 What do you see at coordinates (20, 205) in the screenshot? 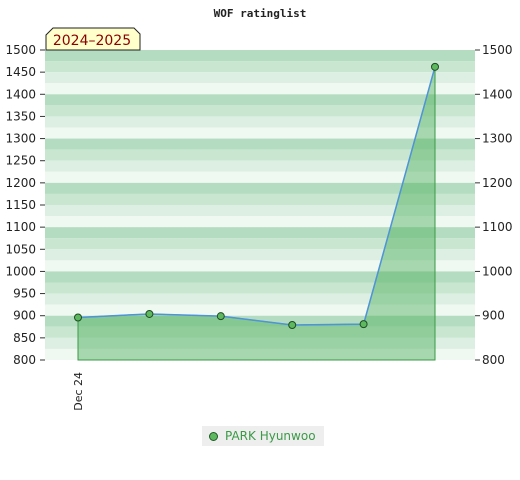
I see `y-tick-label: 1150` at bounding box center [20, 205].